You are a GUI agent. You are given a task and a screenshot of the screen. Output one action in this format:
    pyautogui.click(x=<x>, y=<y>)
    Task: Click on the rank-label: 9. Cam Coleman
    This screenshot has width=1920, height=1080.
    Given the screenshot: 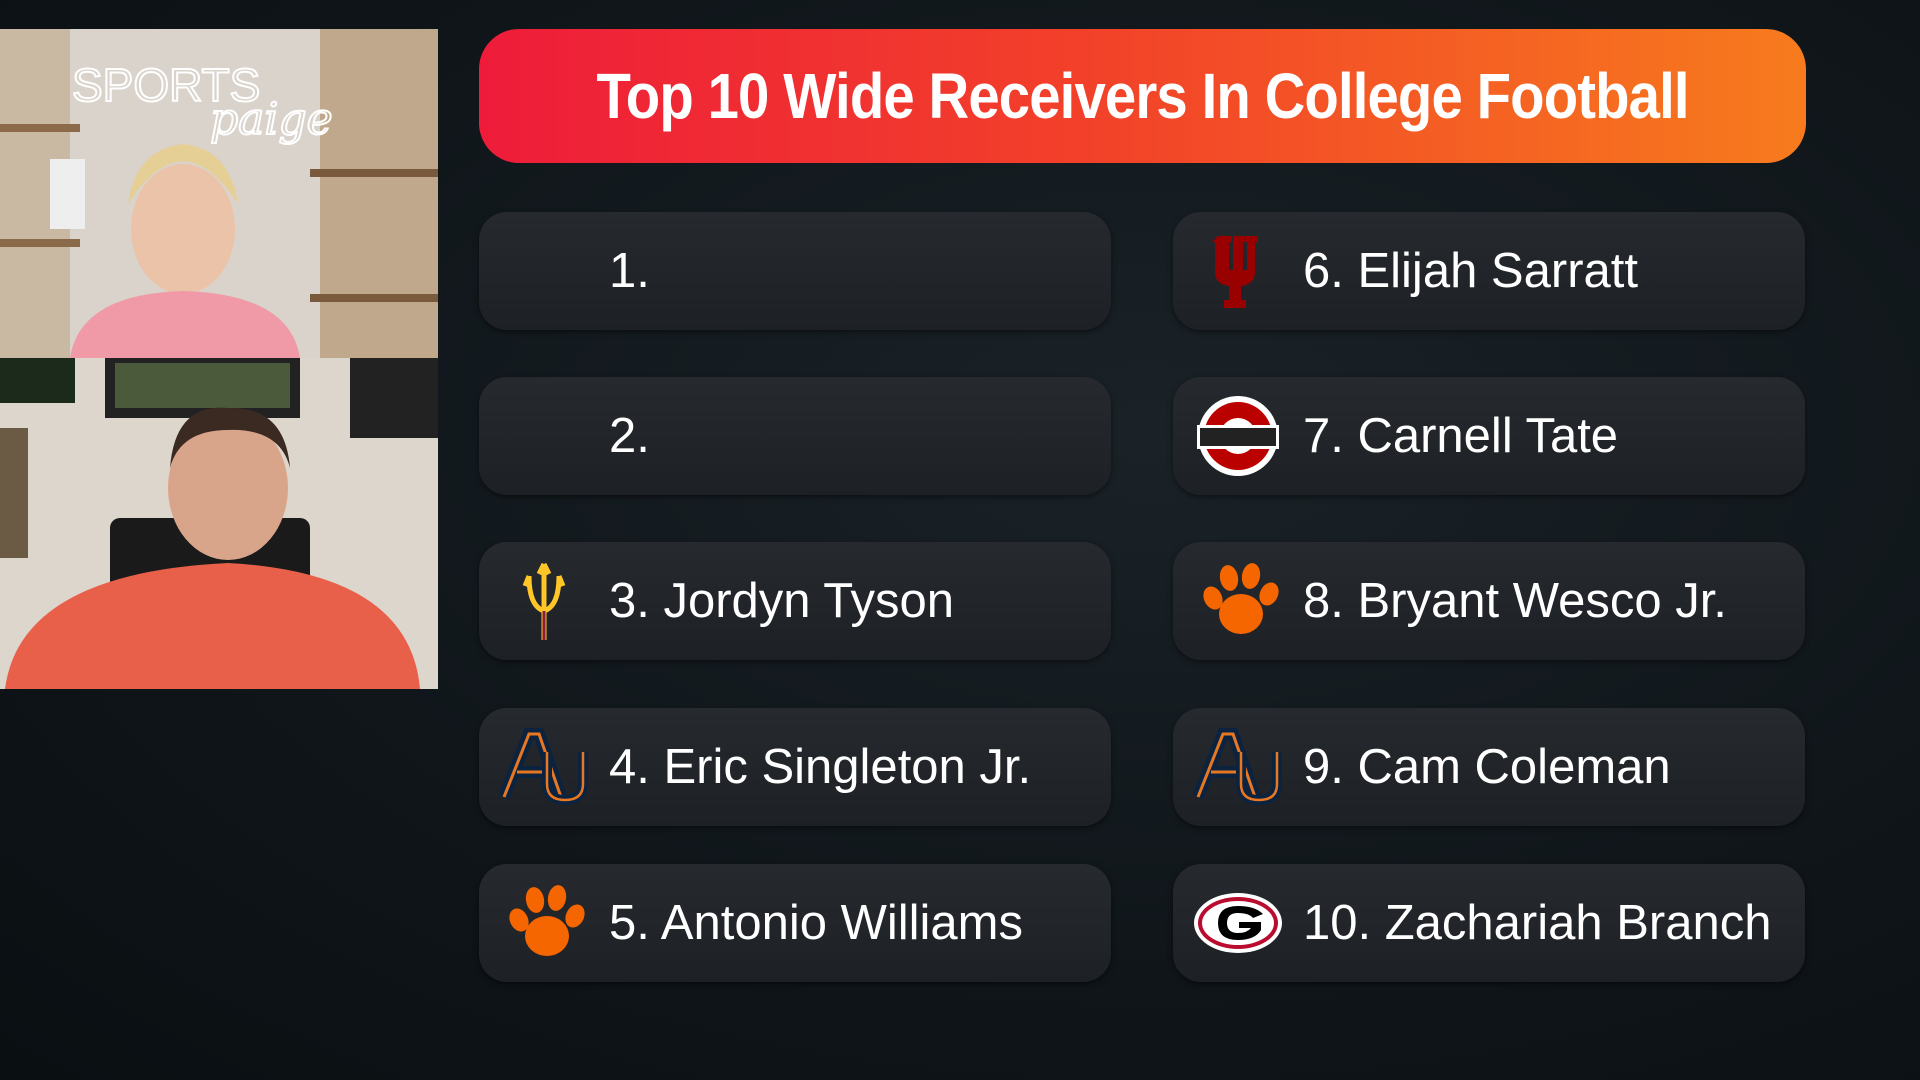 What is the action you would take?
    pyautogui.click(x=1487, y=767)
    